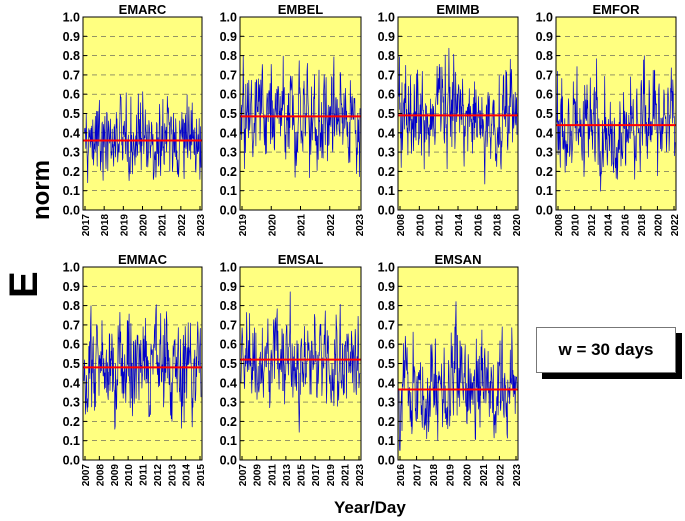  What do you see at coordinates (24, 284) in the screenshot?
I see `y-axis-label-main: E` at bounding box center [24, 284].